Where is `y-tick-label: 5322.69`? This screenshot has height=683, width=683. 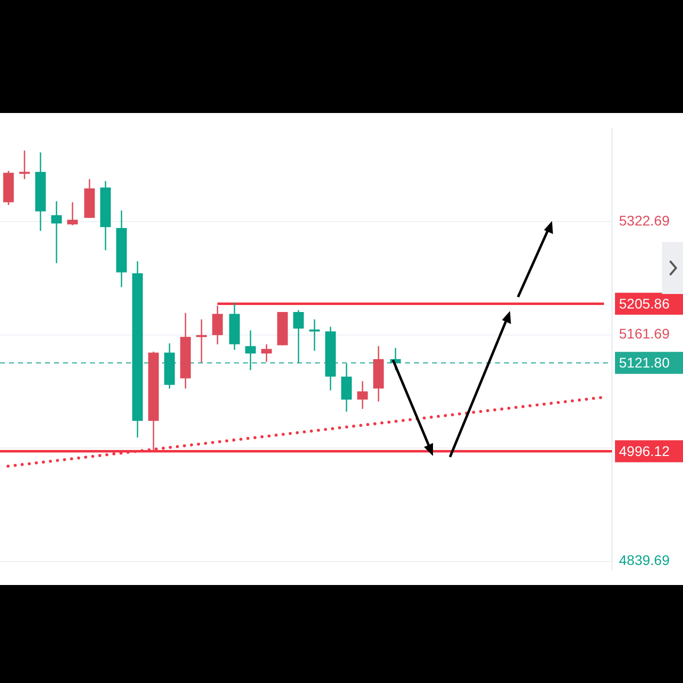 y-tick-label: 5322.69 is located at coordinates (644, 220).